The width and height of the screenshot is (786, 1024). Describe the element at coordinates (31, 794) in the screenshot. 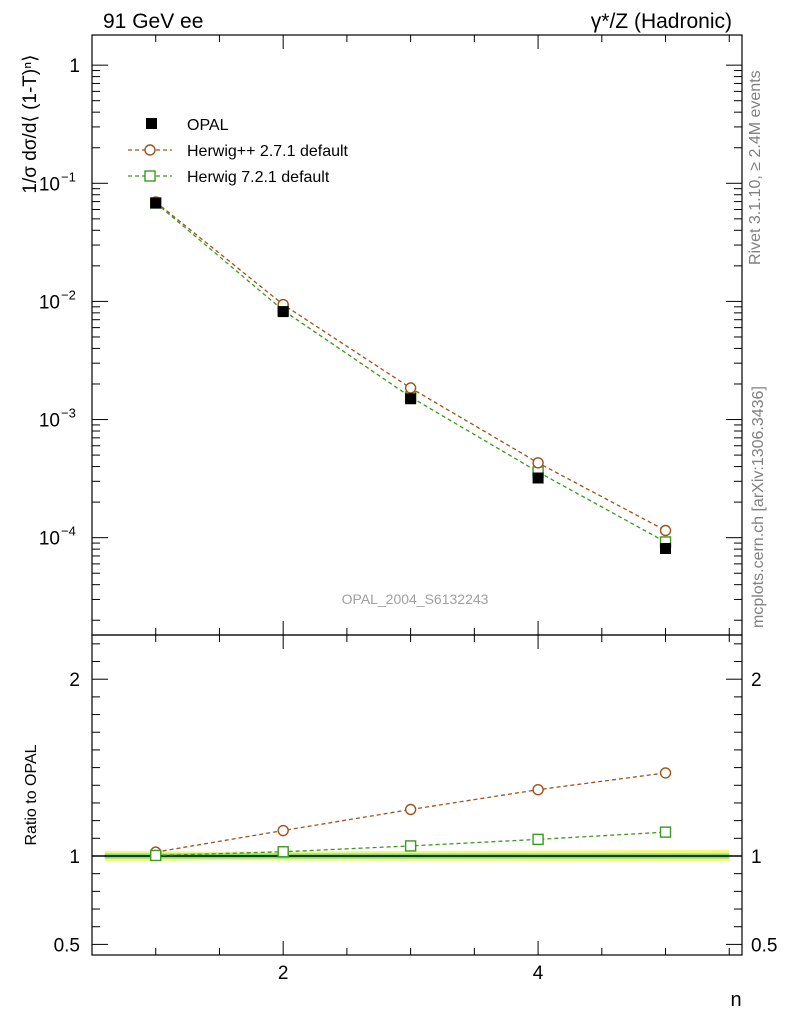

I see `ratio-y-axis-label: Ratio to OPAL` at that location.